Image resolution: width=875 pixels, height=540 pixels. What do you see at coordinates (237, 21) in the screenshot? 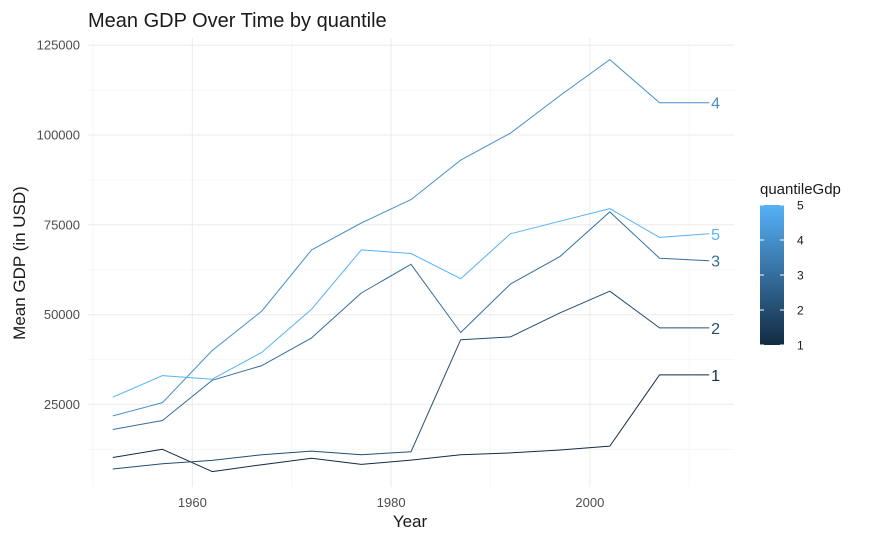
I see `chart-title: Mean GDP Over Time by quantile` at bounding box center [237, 21].